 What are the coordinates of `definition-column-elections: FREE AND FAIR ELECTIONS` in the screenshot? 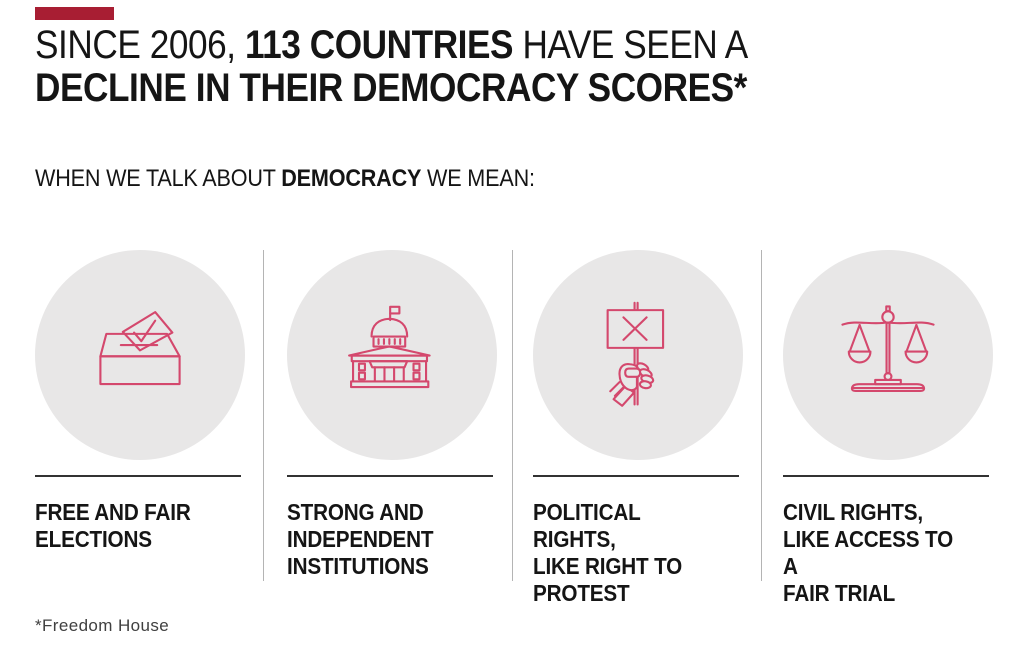 It's located at (140, 401).